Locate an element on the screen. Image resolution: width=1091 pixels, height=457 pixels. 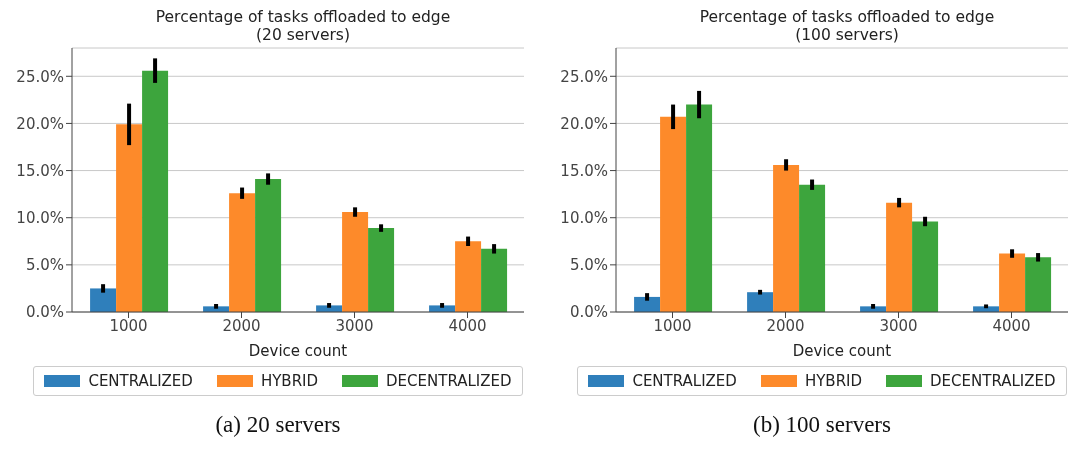
chart-title: Percentage of tasks offloaded to edge (20 servers) is located at coordinates (303, 26).